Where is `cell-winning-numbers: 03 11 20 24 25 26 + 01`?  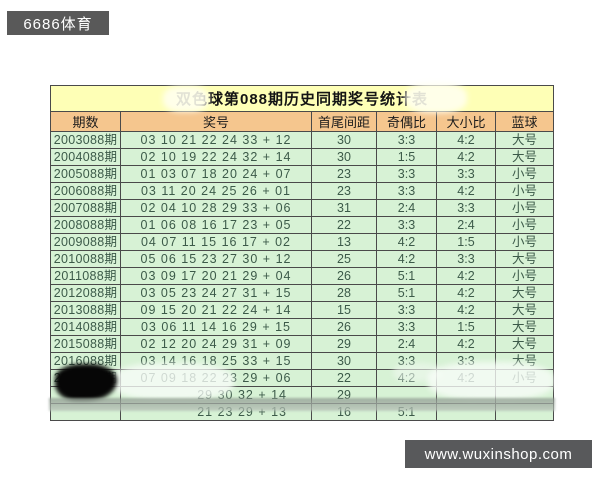 cell-winning-numbers: 03 11 20 24 25 26 + 01 is located at coordinates (216, 191).